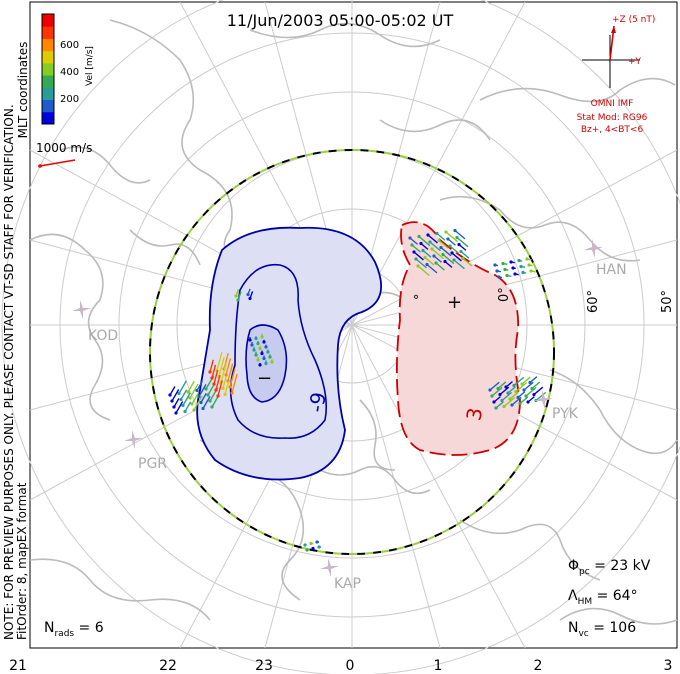  I want to click on positive-cell: 3 +, so click(458, 338).